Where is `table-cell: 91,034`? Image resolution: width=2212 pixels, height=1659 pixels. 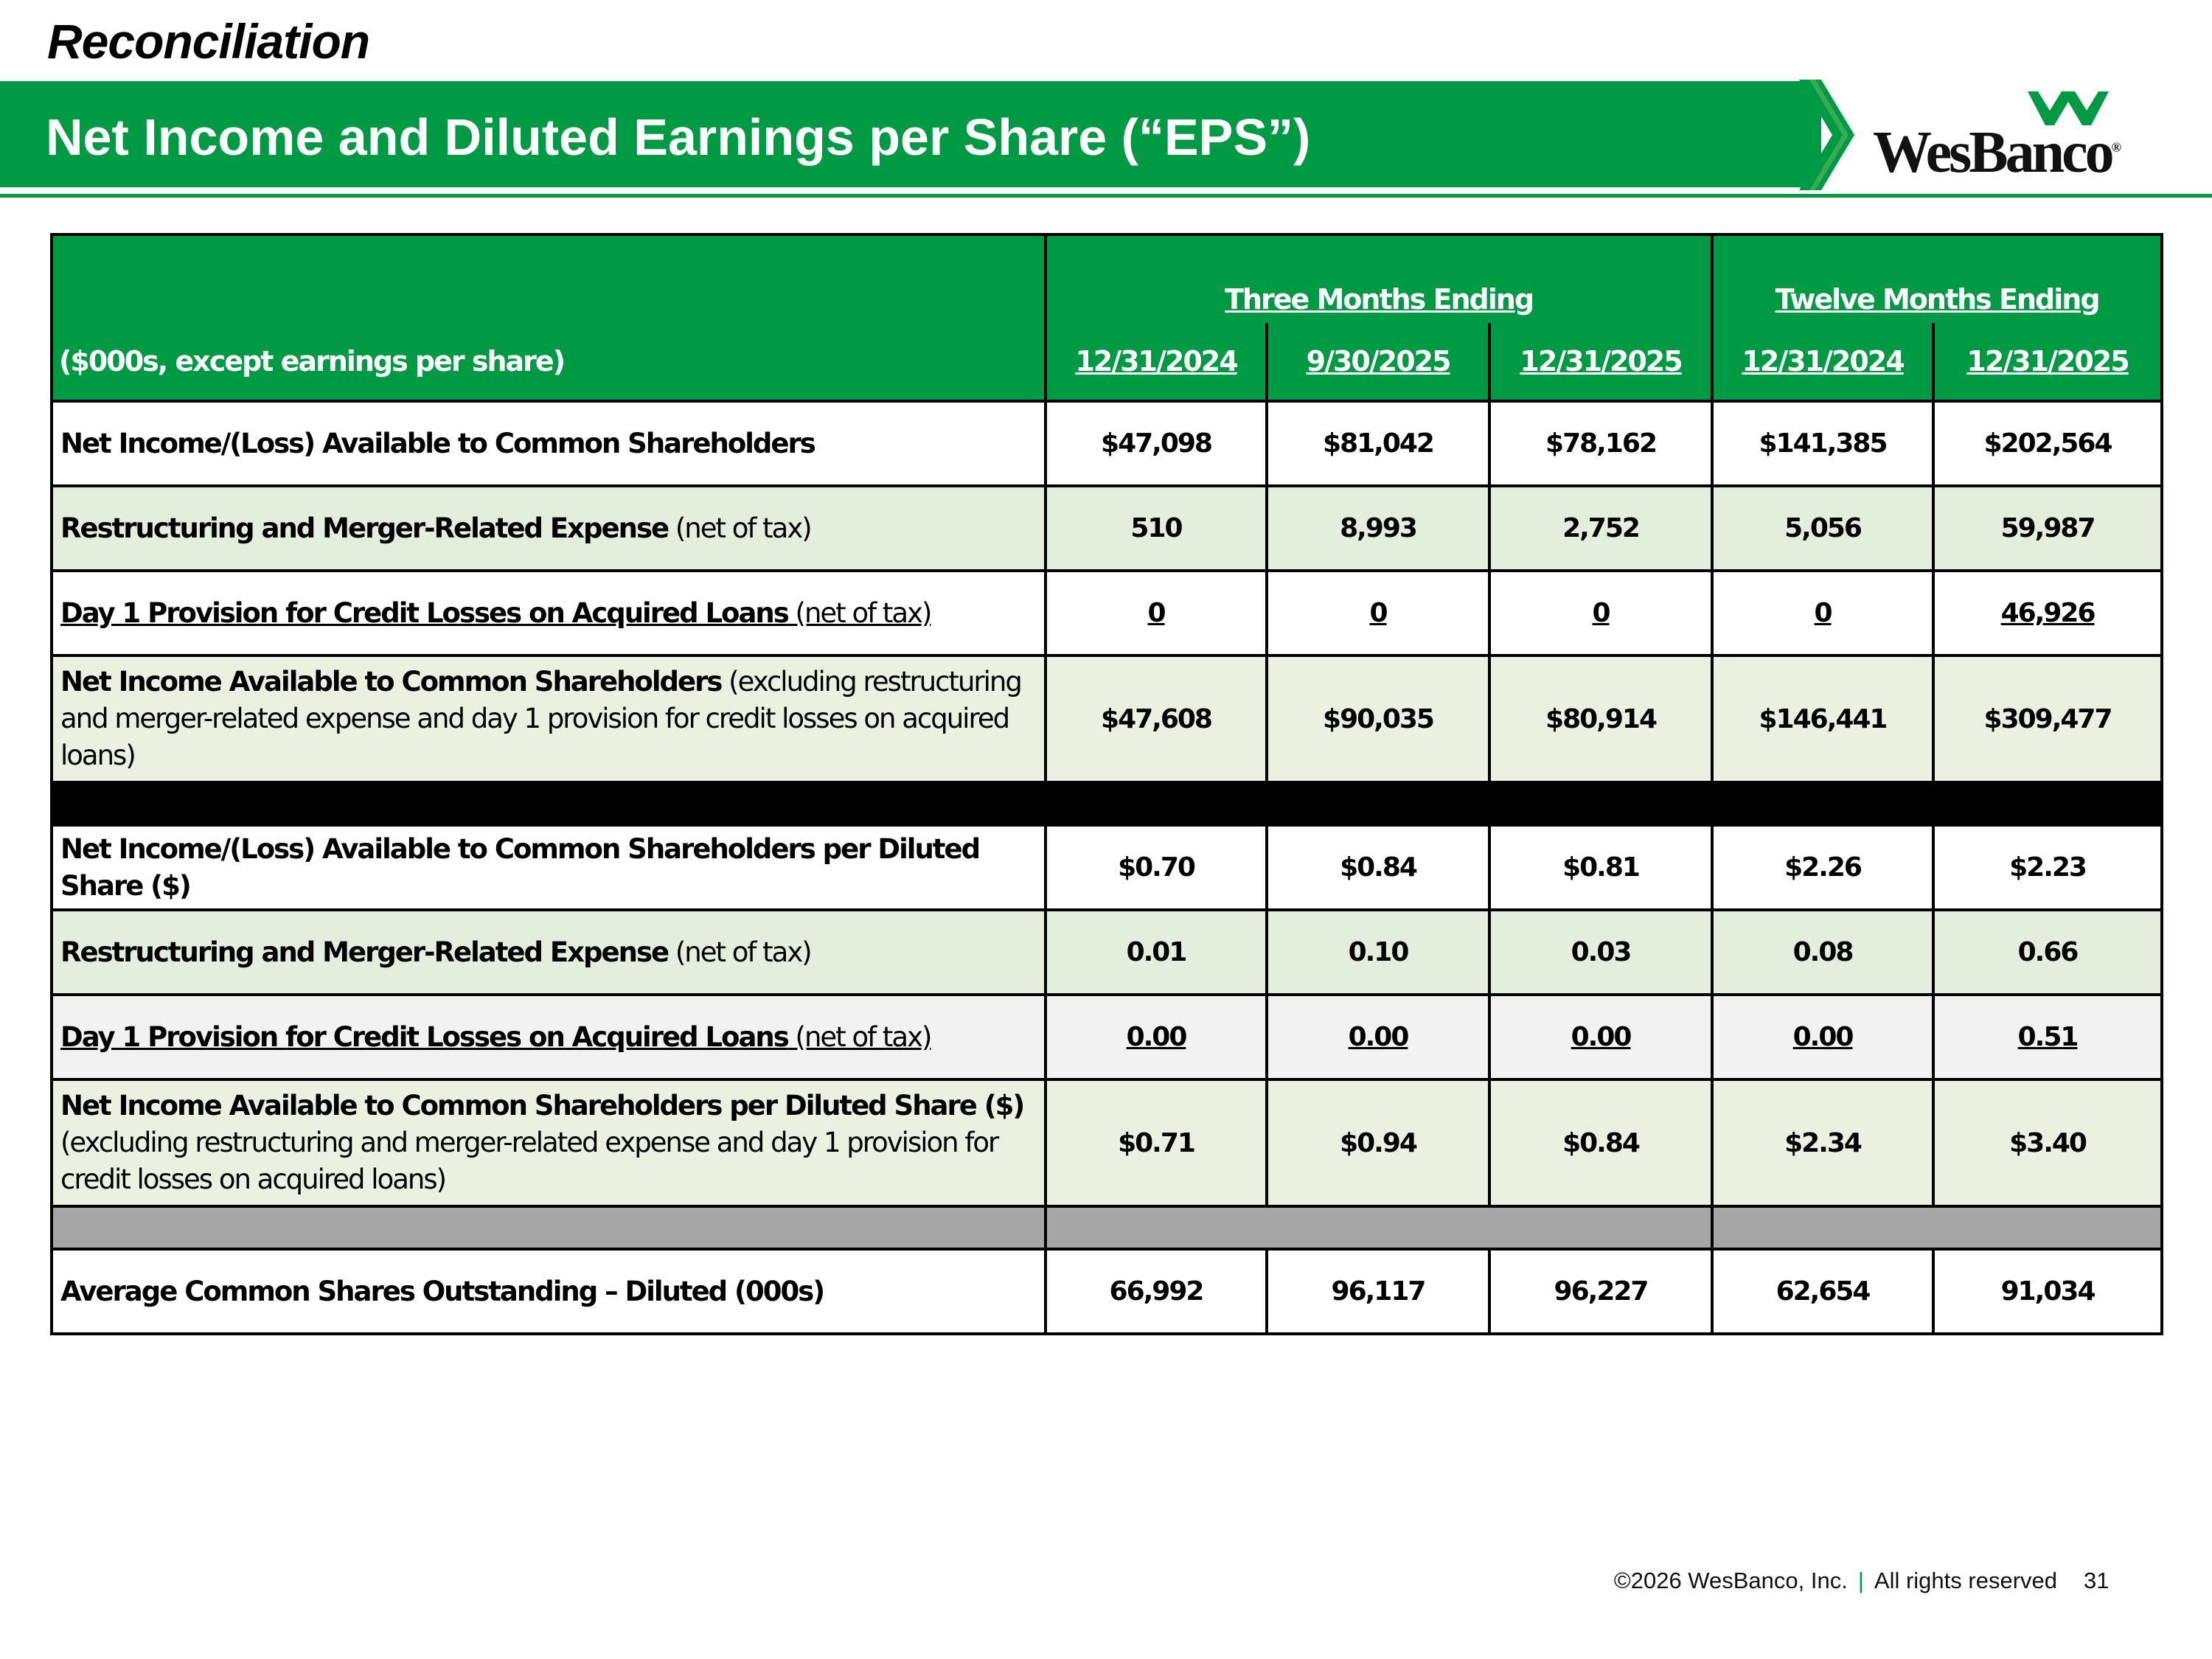
table-cell: 91,034 is located at coordinates (2048, 1291).